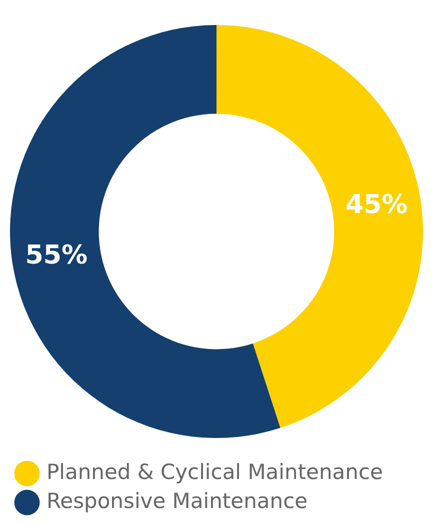  I want to click on legend-label: Responsive Maintenance, so click(177, 500).